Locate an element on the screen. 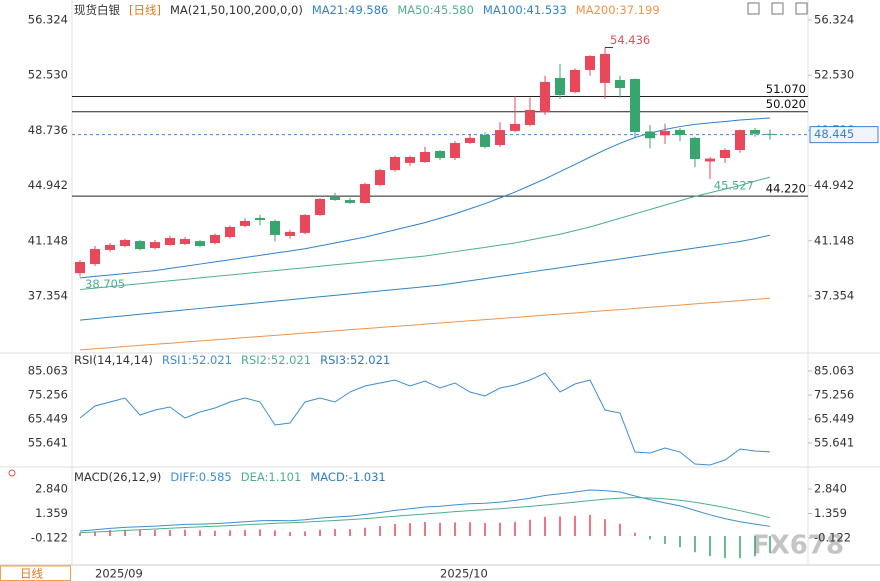 Image resolution: width=880 pixels, height=581 pixels. last-price-label: 48.445 is located at coordinates (834, 134).